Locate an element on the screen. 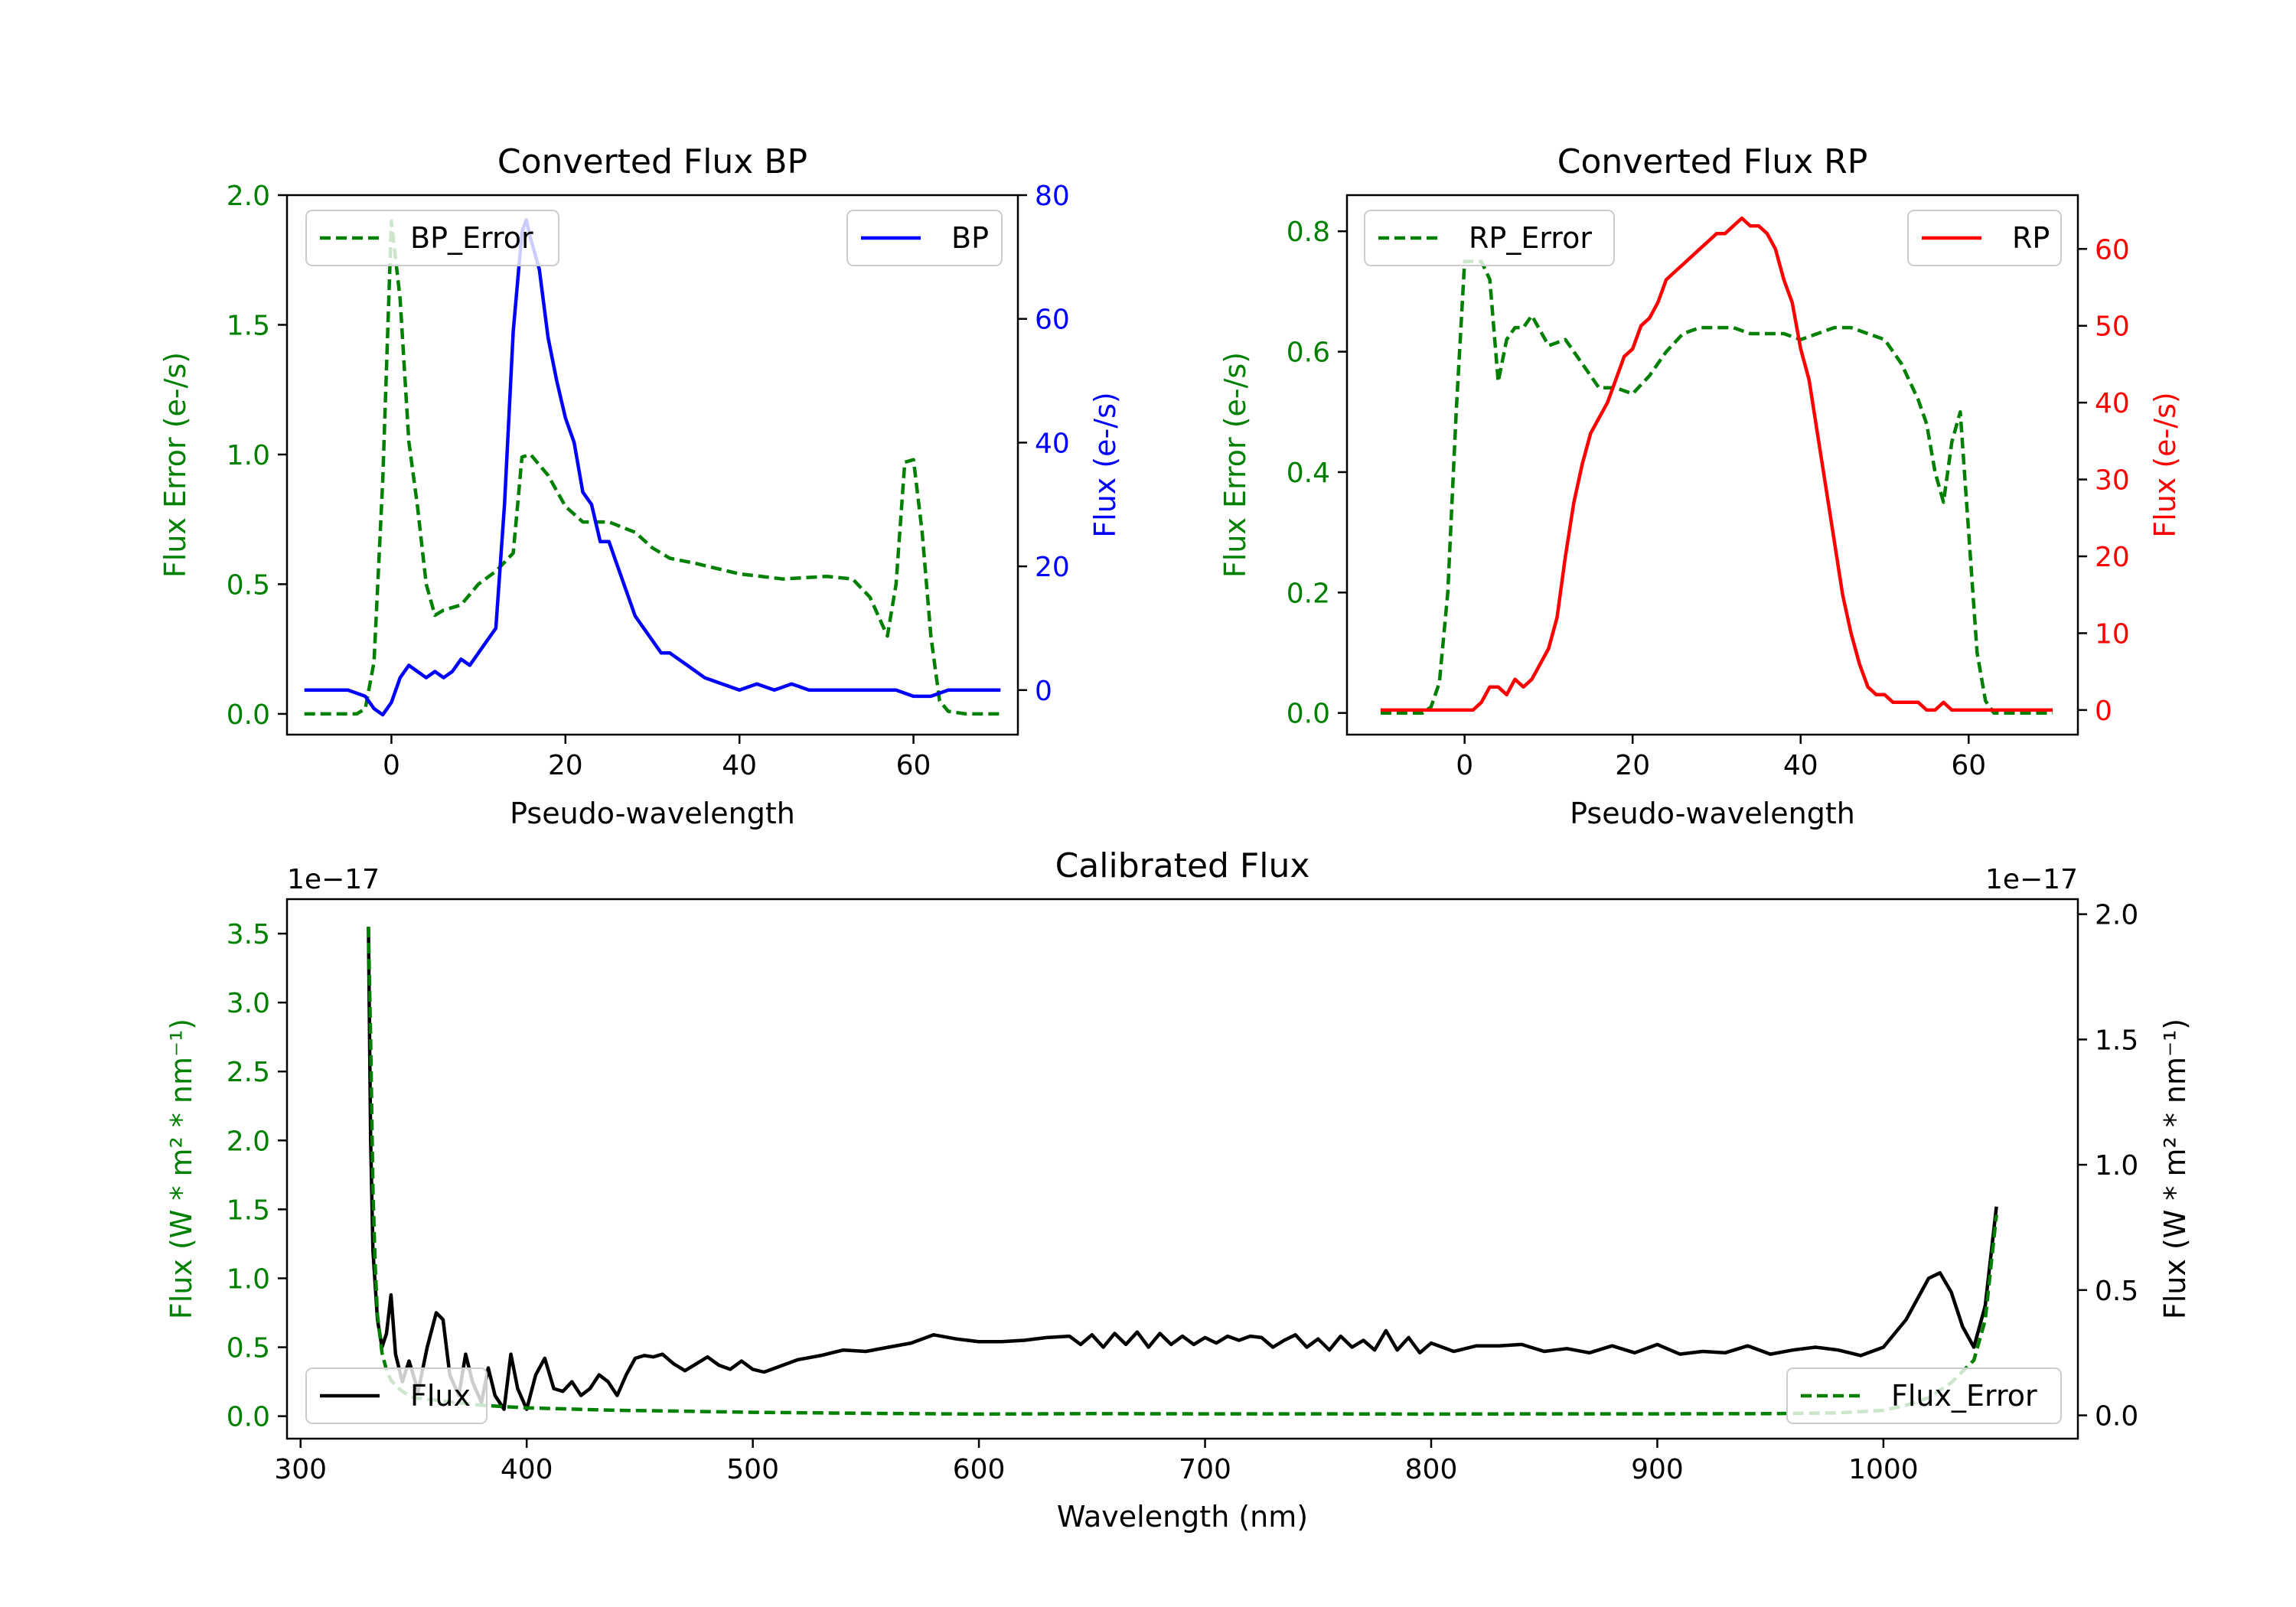 This screenshot has width=2296, height=1607. y-left-tick-label: 0.4 is located at coordinates (1308, 473).